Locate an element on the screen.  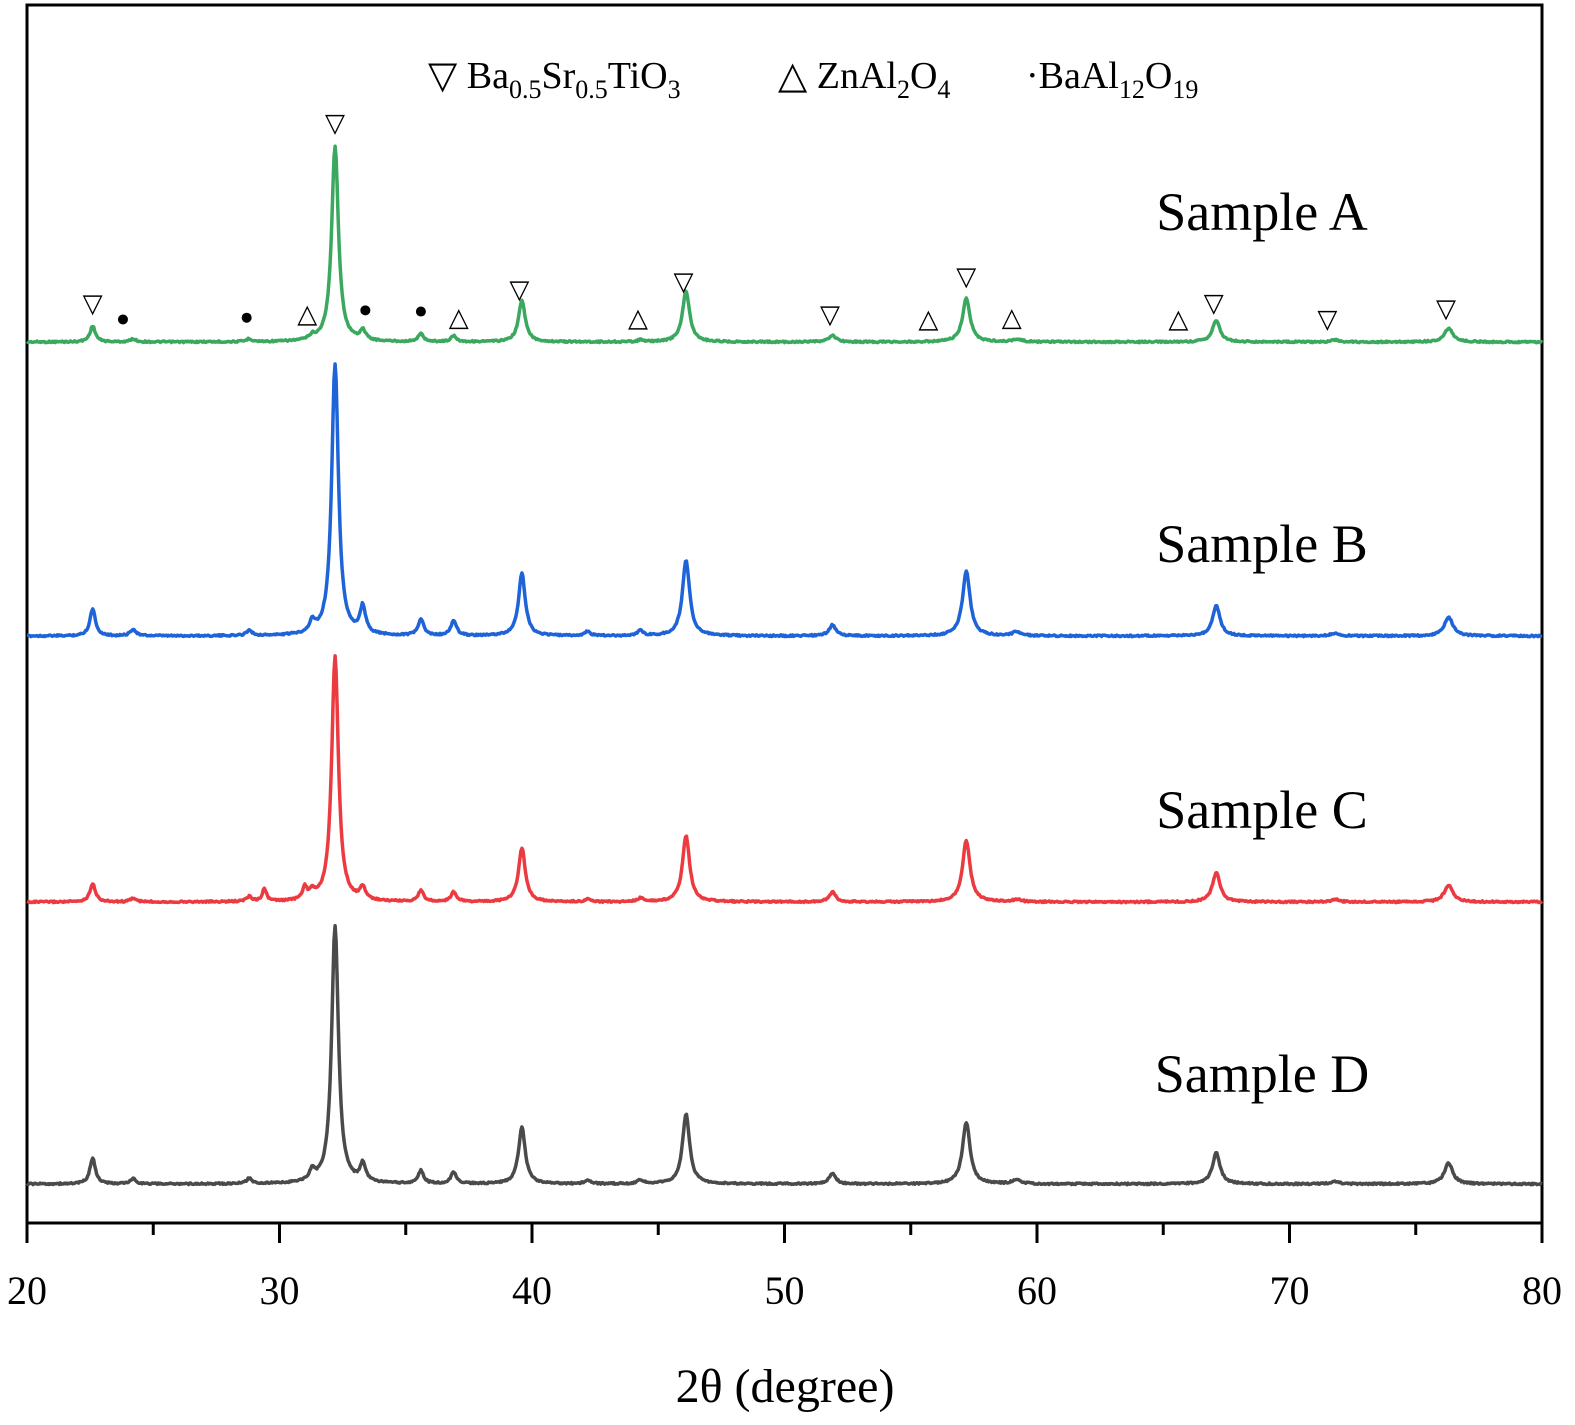
legend-text-part: 4 is located at coordinates (943, 89).